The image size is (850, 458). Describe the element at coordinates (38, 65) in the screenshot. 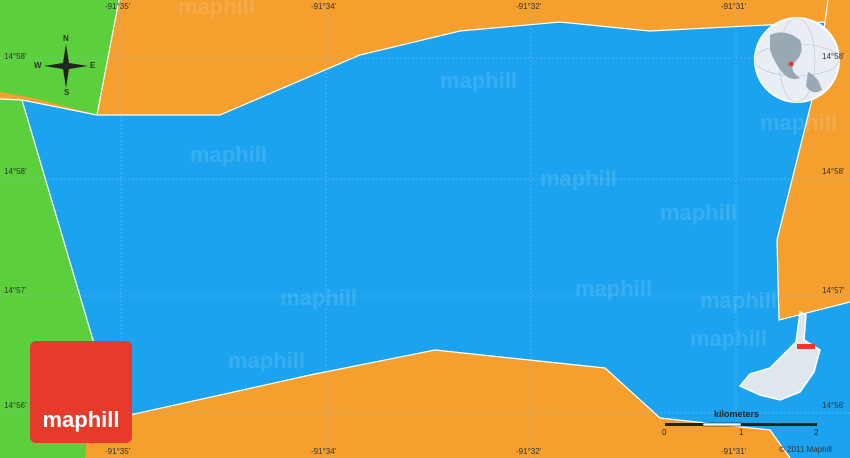

I see `compass-west: W` at that location.